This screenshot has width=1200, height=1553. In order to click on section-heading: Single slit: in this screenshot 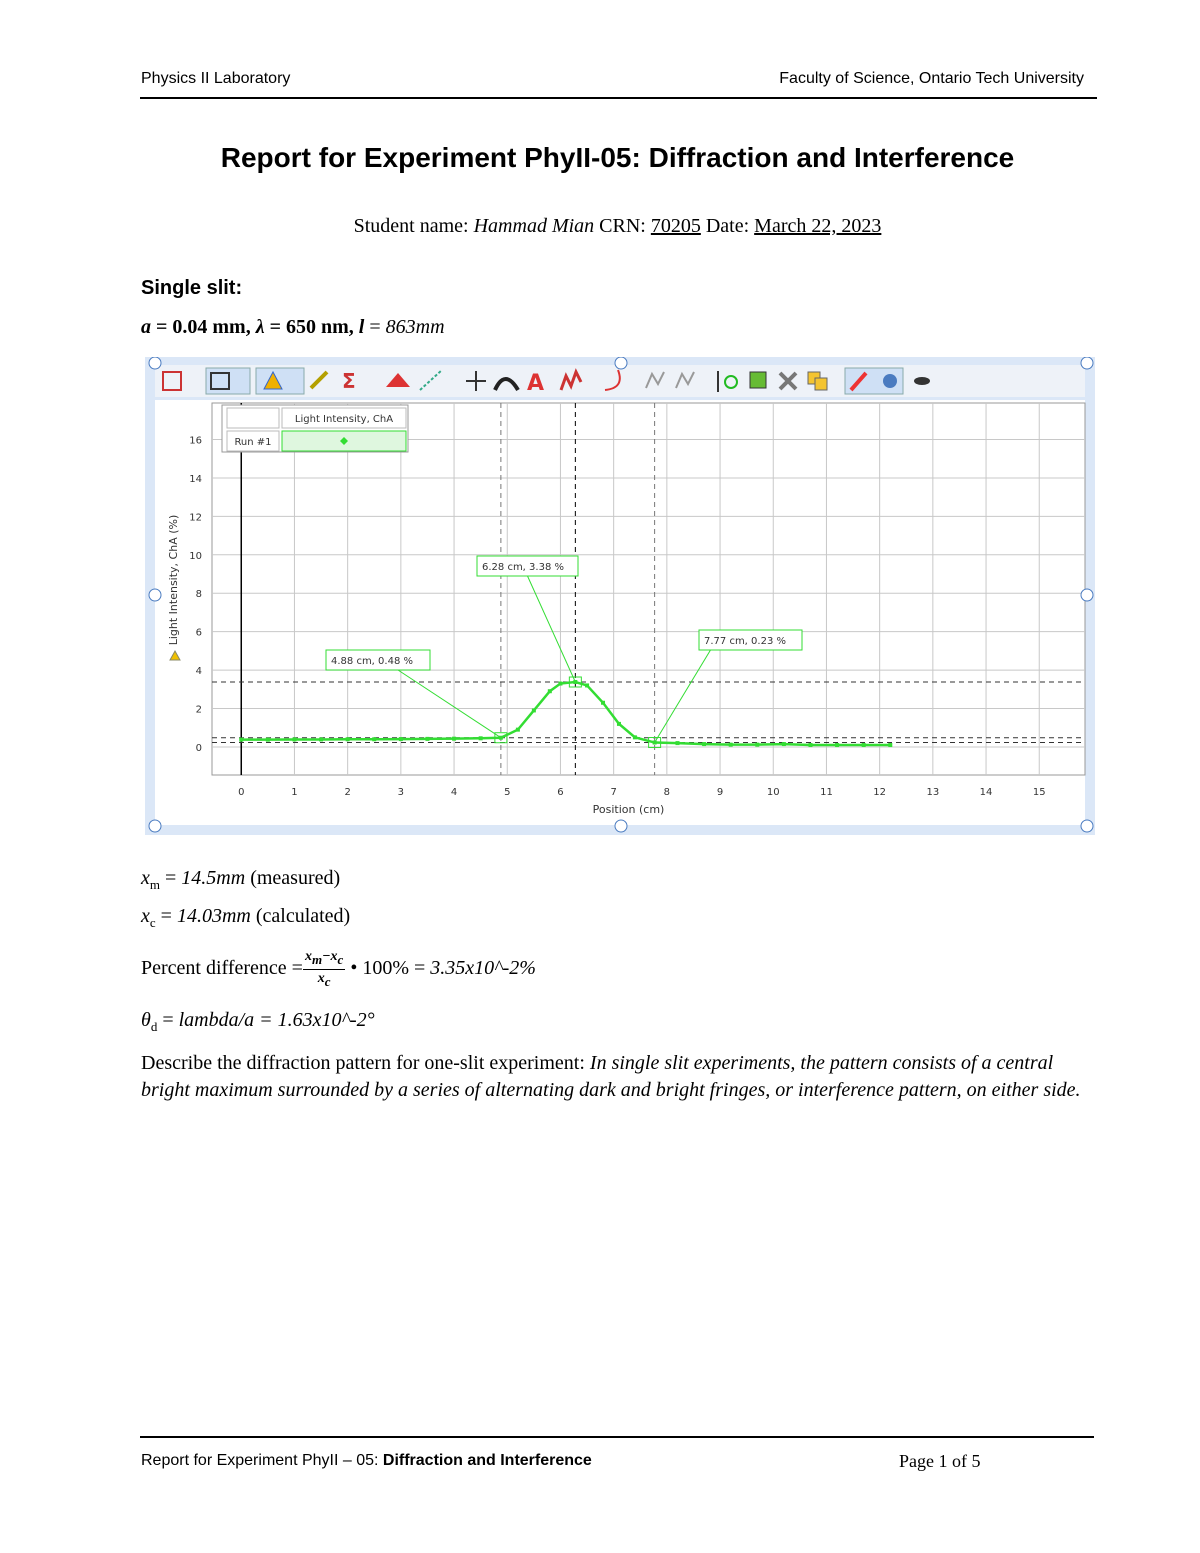, I will do `click(192, 288)`.